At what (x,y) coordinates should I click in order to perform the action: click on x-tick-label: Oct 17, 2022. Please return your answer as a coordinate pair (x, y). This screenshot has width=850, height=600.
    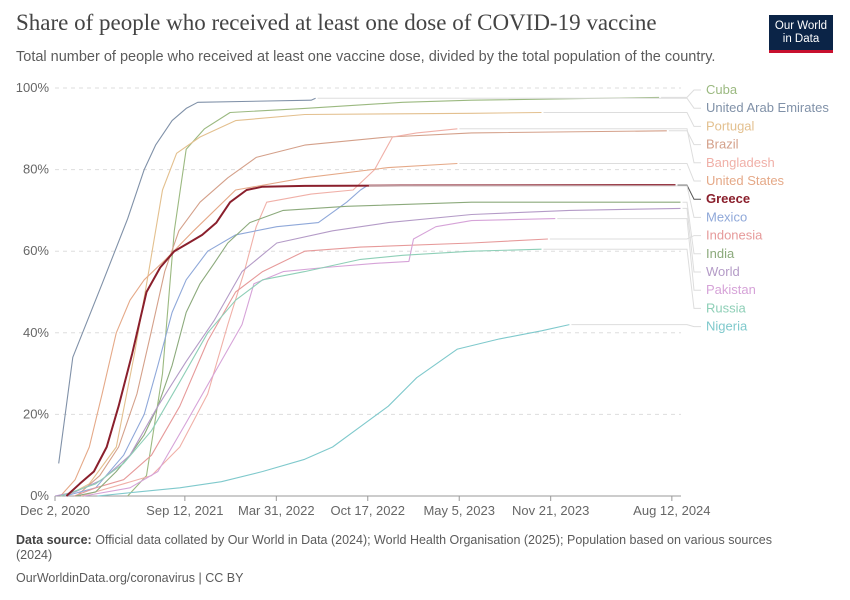
    Looking at the image, I should click on (368, 510).